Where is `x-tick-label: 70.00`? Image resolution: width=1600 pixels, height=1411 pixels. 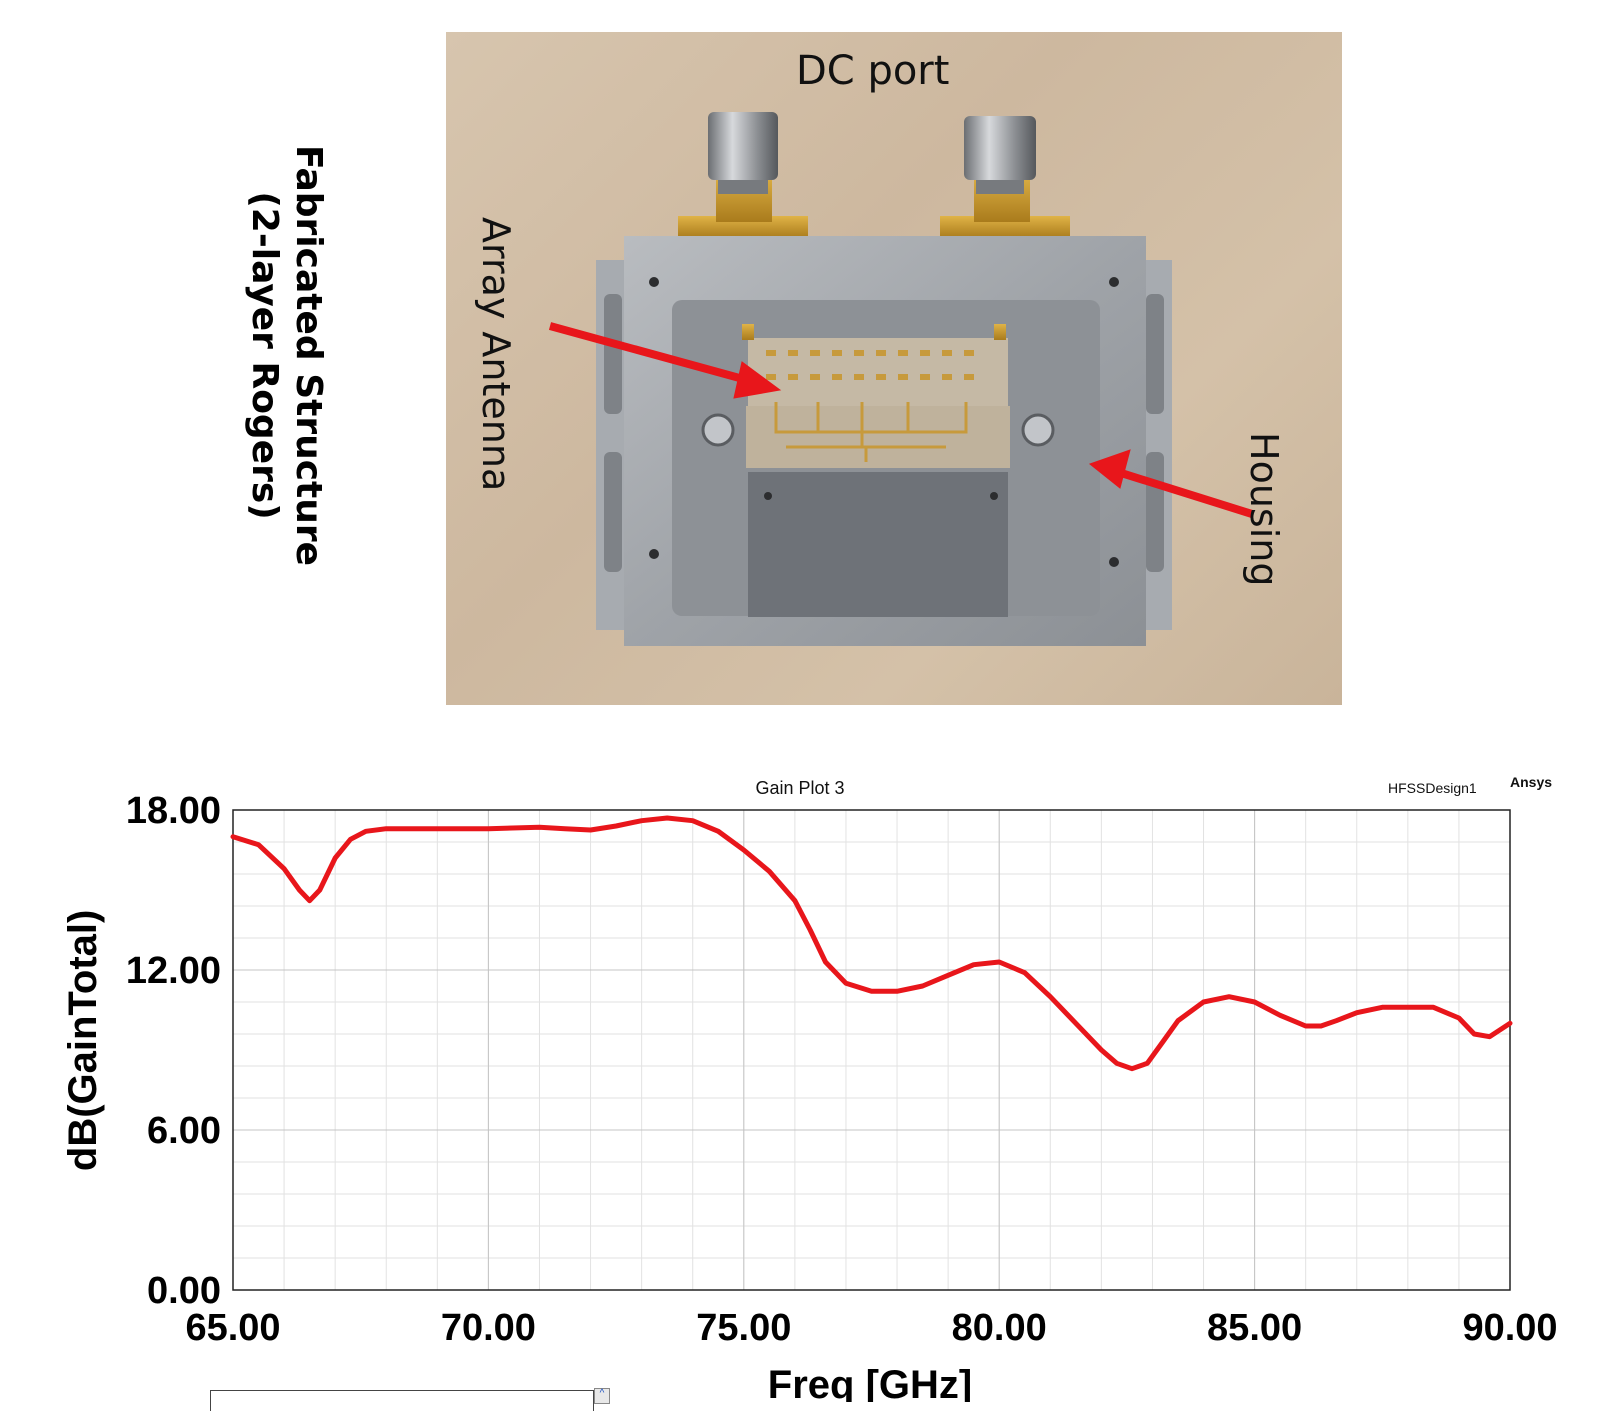
x-tick-label: 70.00 is located at coordinates (488, 1328).